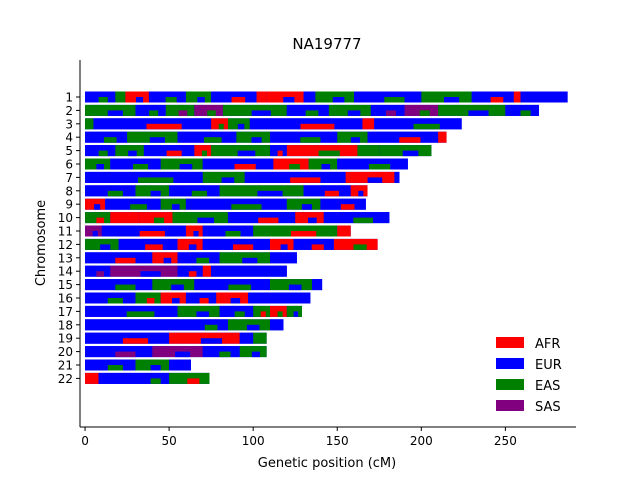  Describe the element at coordinates (368, 151) in the screenshot. I see `chr-5-segment` at that location.